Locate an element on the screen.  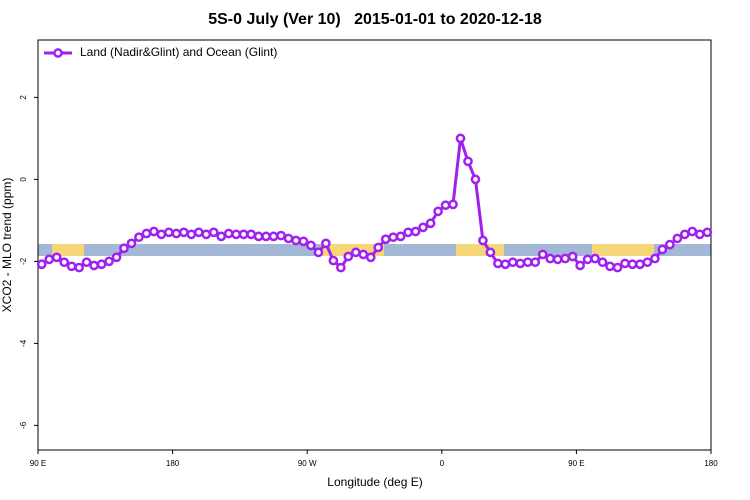
y-tick-label: 2 is located at coordinates (23, 97).